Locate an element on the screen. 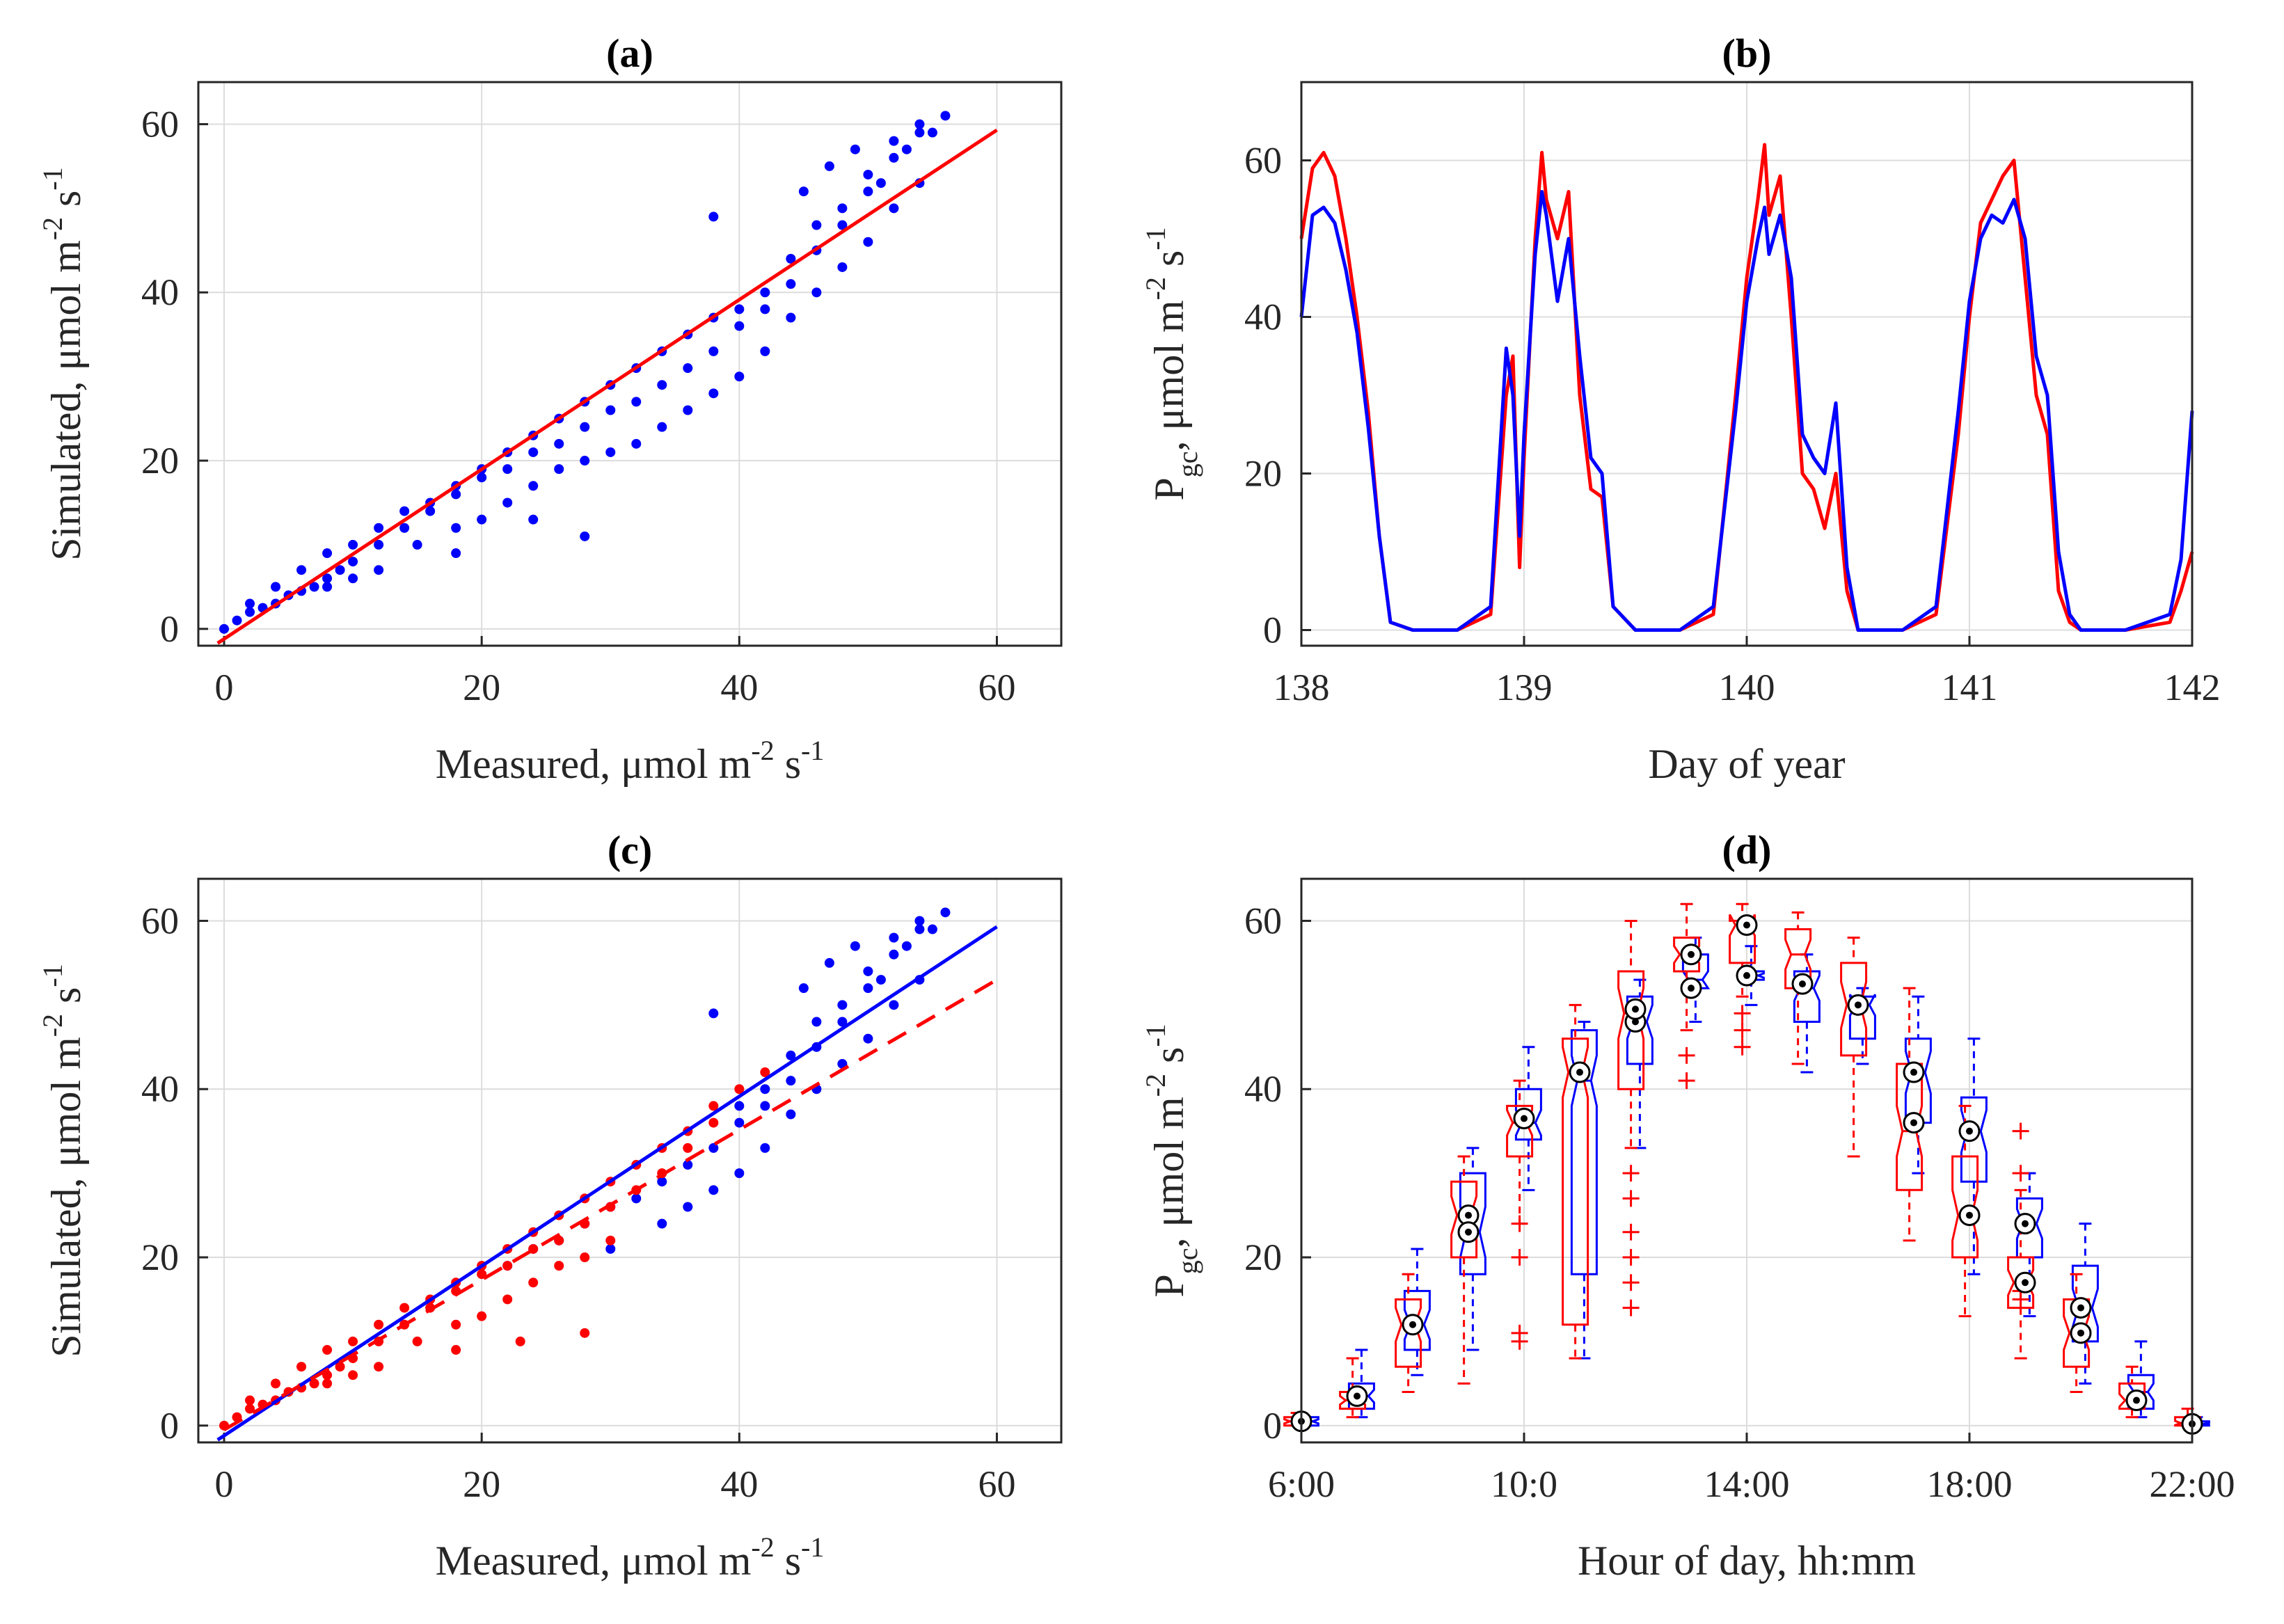  y-axis-label: Pgc, μmol m-2 s-1 is located at coordinates (1171, 1160).